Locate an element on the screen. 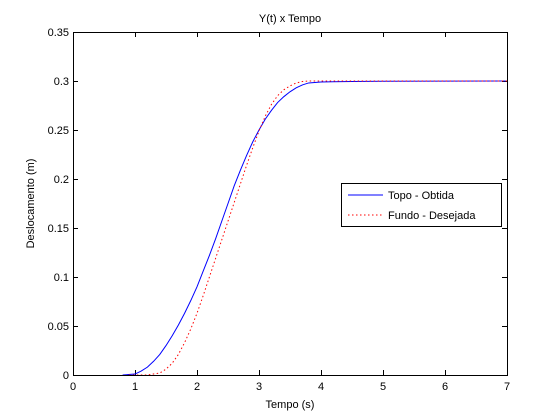  legend-box is located at coordinates (421, 205).